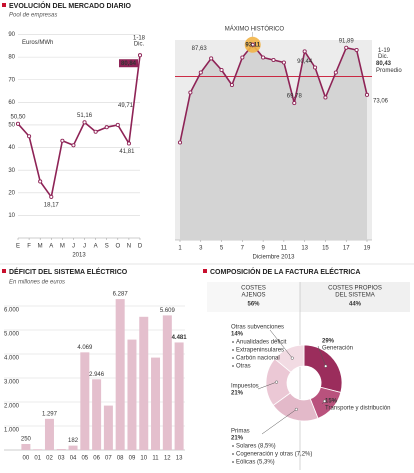 The image size is (414, 473). What do you see at coordinates (40, 247) in the screenshot?
I see `x-tick-label: M` at bounding box center [40, 247].